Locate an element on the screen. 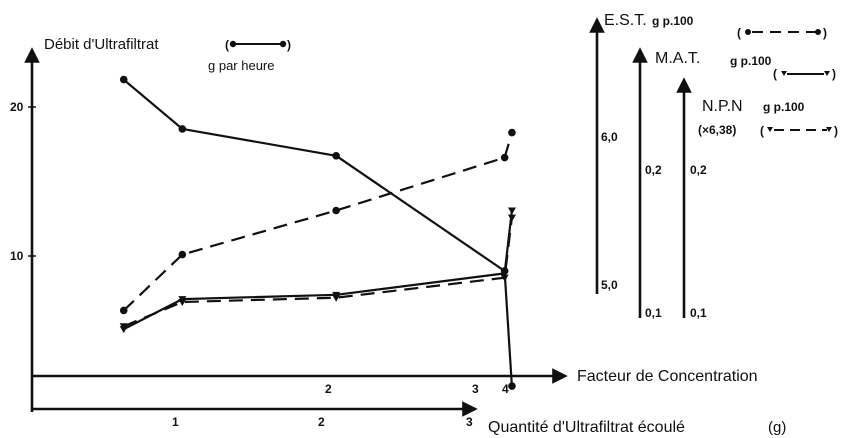  x-axis-quantite-unit: (g) is located at coordinates (777, 427).